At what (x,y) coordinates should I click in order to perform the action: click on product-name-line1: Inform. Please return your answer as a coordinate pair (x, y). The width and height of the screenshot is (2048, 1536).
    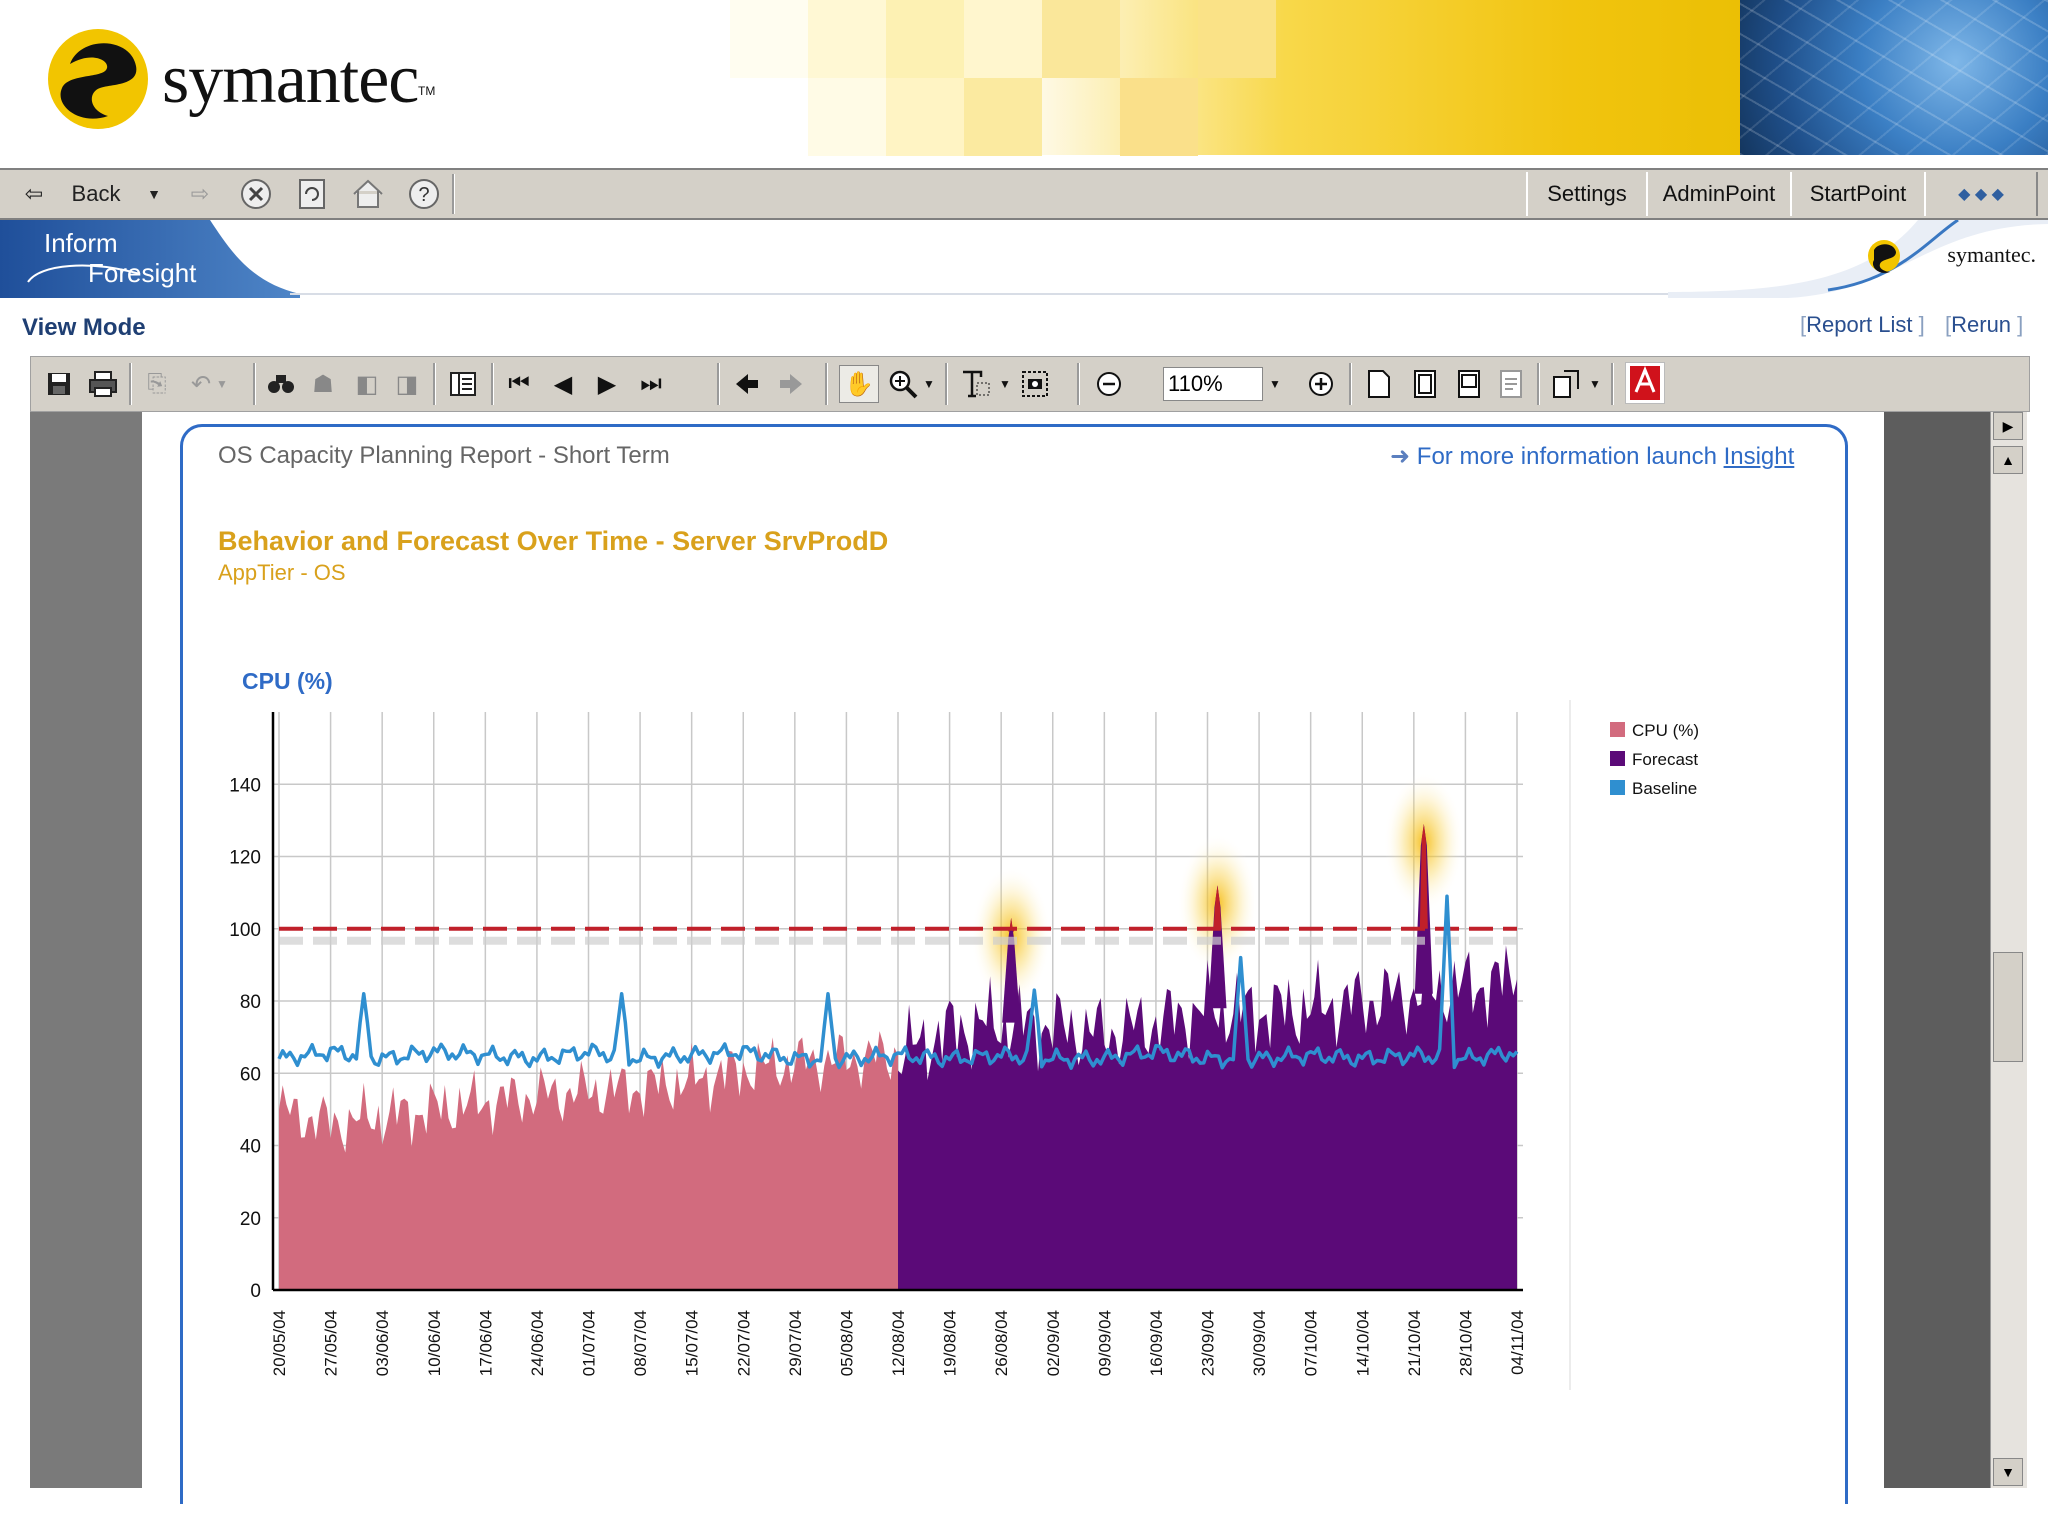
    Looking at the image, I should click on (81, 243).